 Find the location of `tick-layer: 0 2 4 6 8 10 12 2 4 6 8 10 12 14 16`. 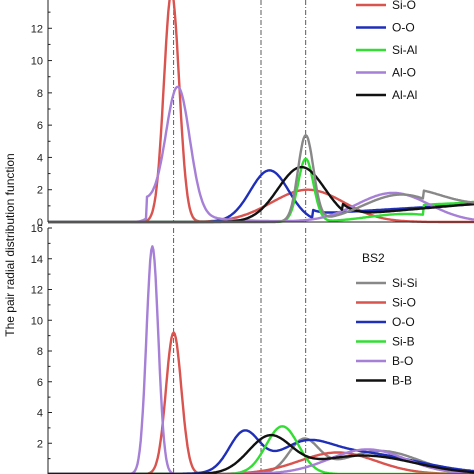

tick-layer: 0 2 4 6 8 10 12 2 4 6 8 10 12 14 16 is located at coordinates (41, 235).